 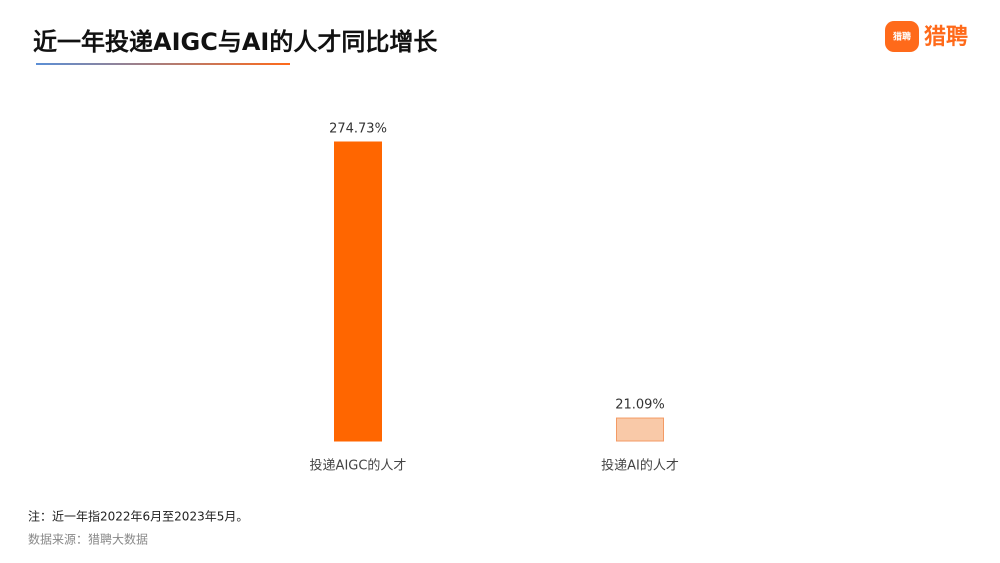 I want to click on note: 注：近一年指2022年6月至2023年5月。, so click(x=138, y=516).